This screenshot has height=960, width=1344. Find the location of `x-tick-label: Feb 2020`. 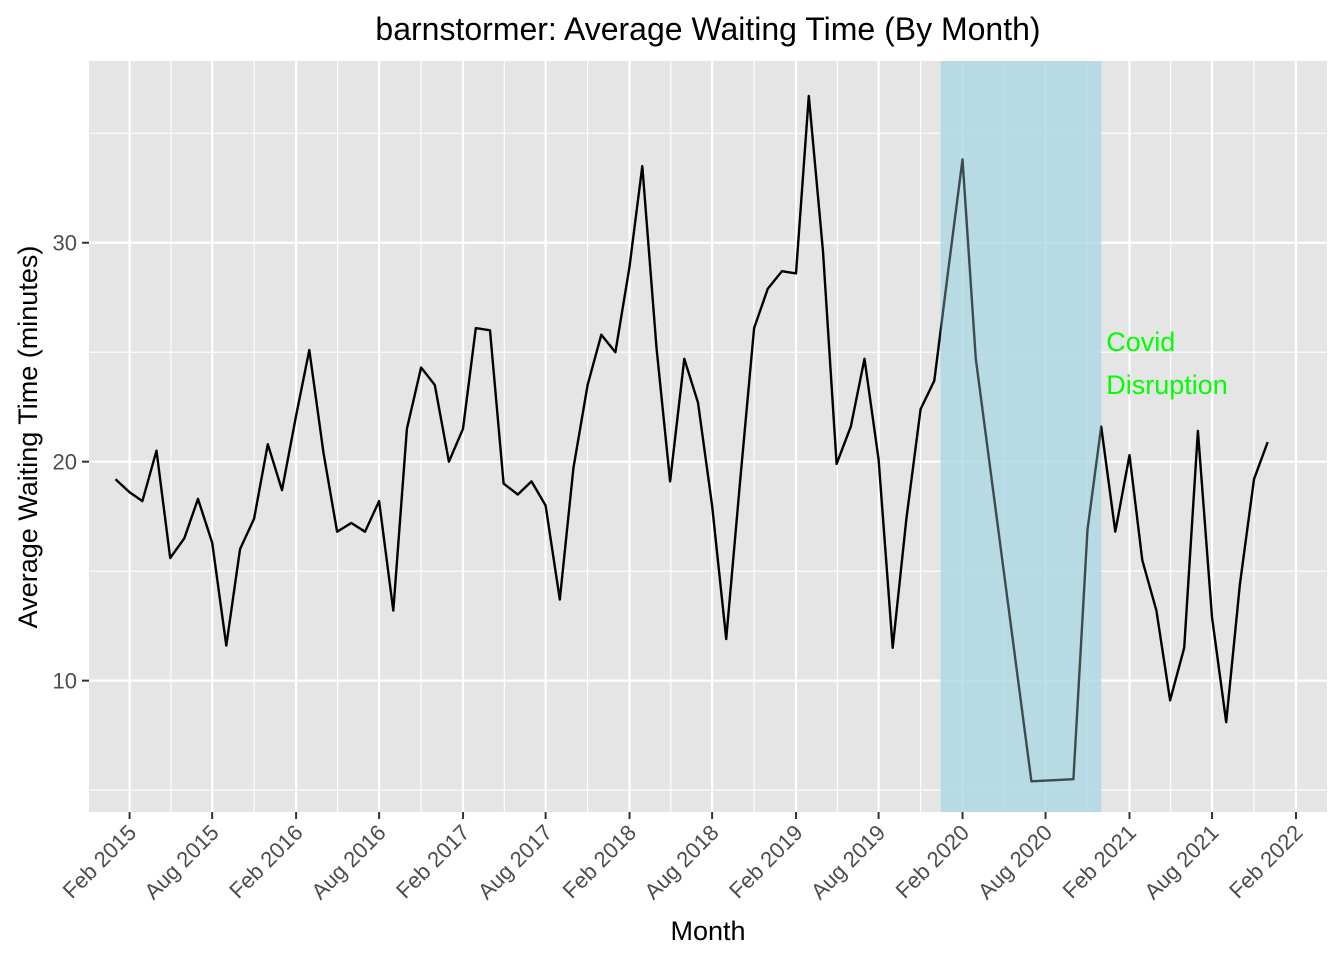

x-tick-label: Feb 2020 is located at coordinates (932, 861).